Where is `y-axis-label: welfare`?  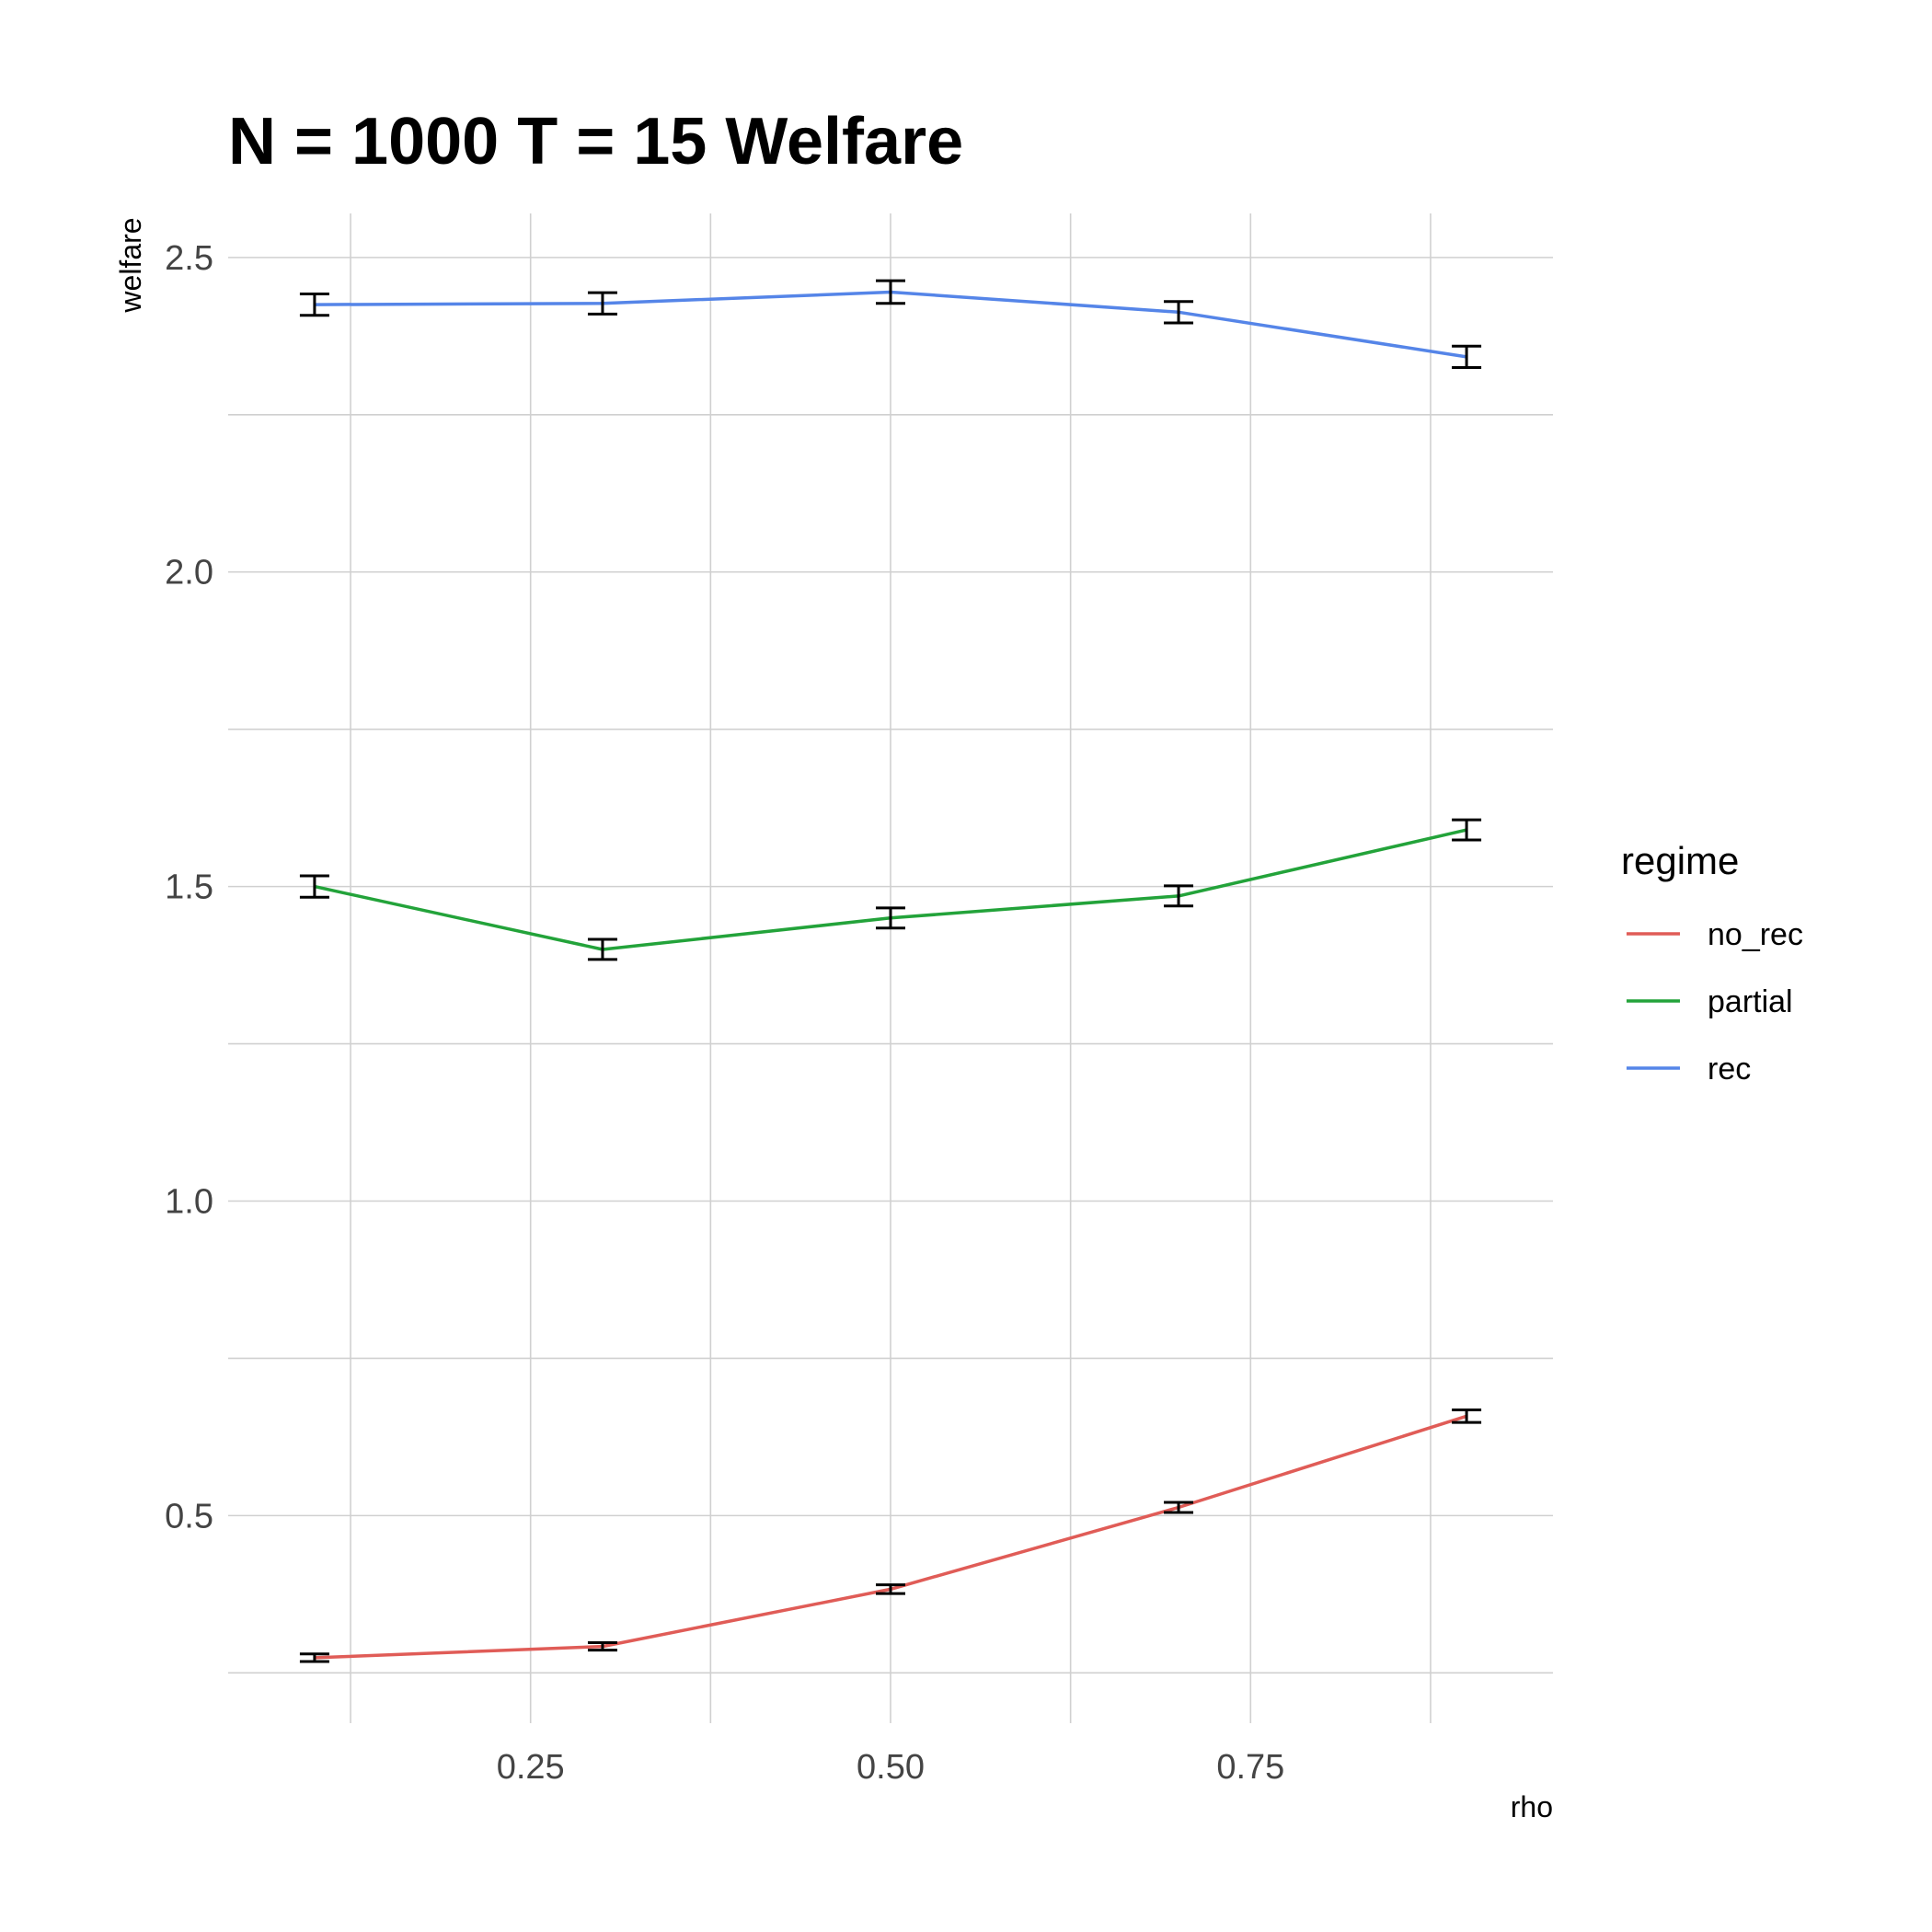
y-axis-label: welfare is located at coordinates (130, 265).